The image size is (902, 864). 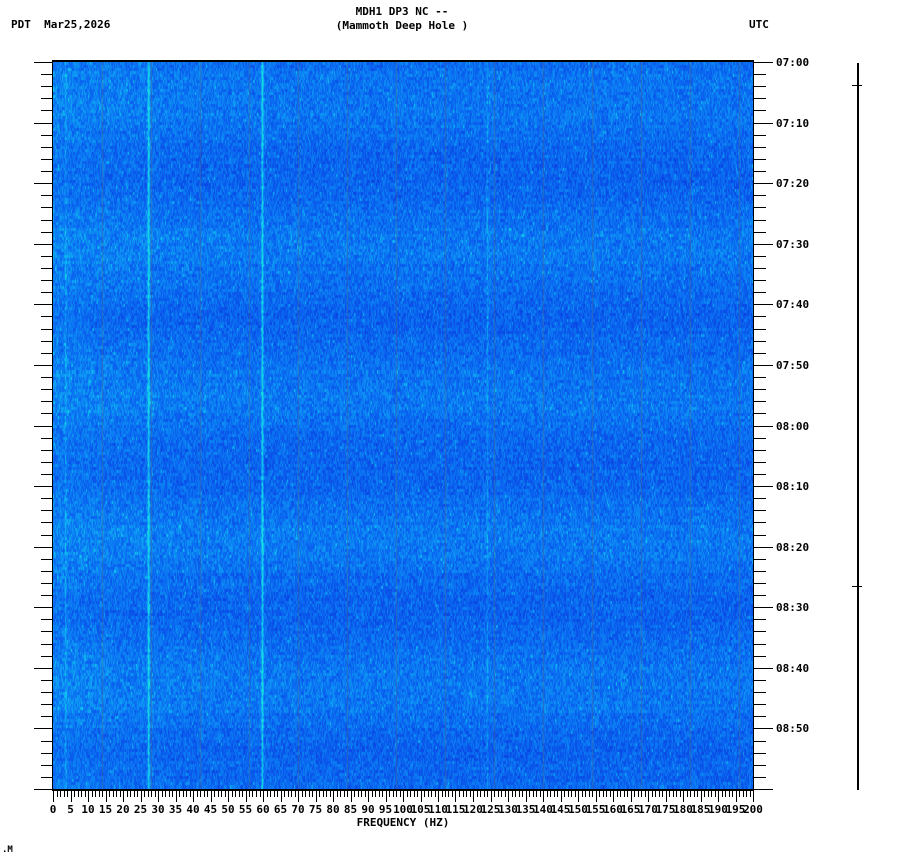 I want to click on x-tick-label: 110, so click(x=438, y=809).